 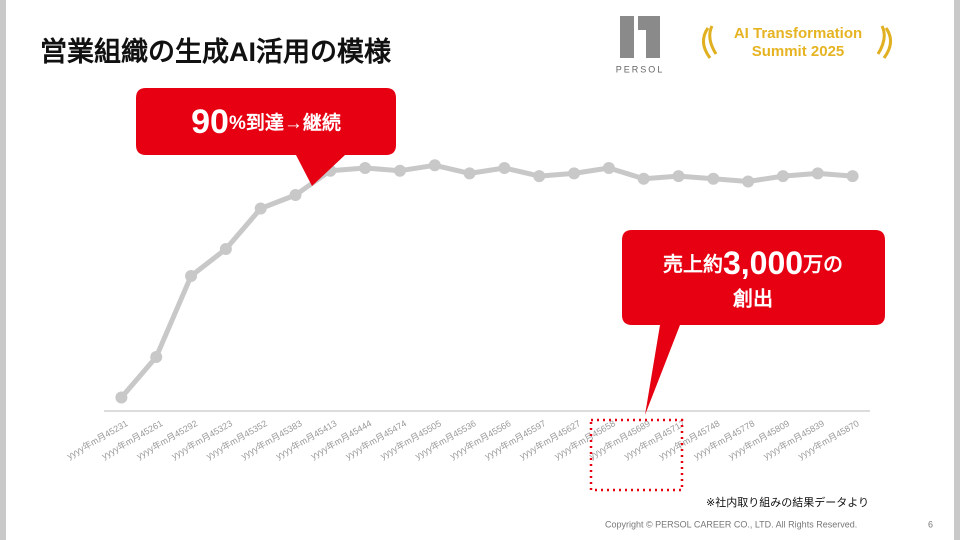 I want to click on x-tick-label: yyyy年m月45627, so click(x=549, y=439).